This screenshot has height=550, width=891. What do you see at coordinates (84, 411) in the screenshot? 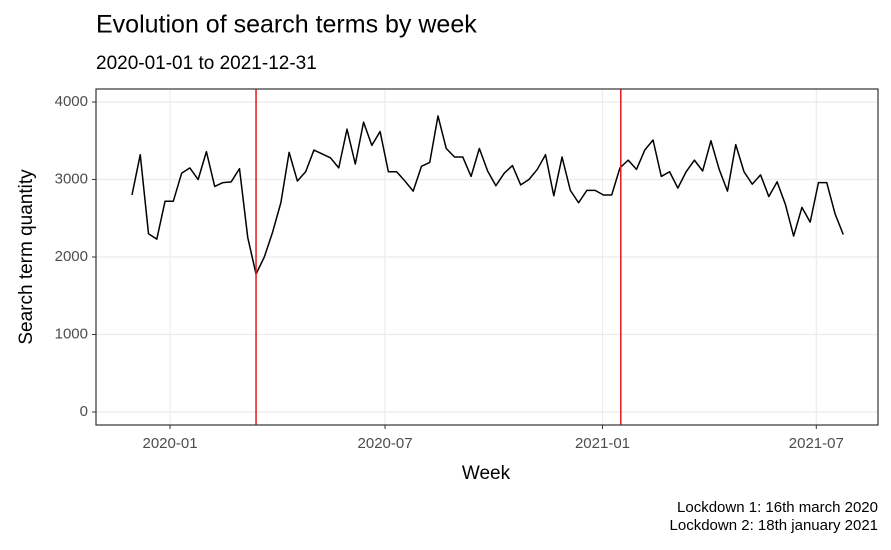
I see `y-tick-label: 0` at bounding box center [84, 411].